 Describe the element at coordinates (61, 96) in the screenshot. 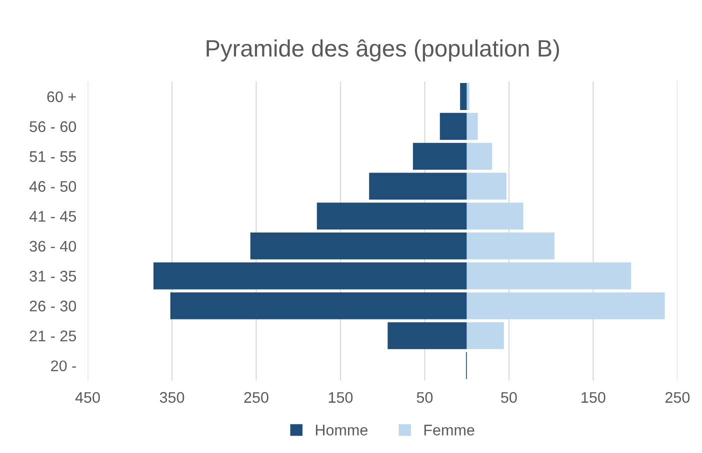

I see `y-tick-label: 60 +` at that location.